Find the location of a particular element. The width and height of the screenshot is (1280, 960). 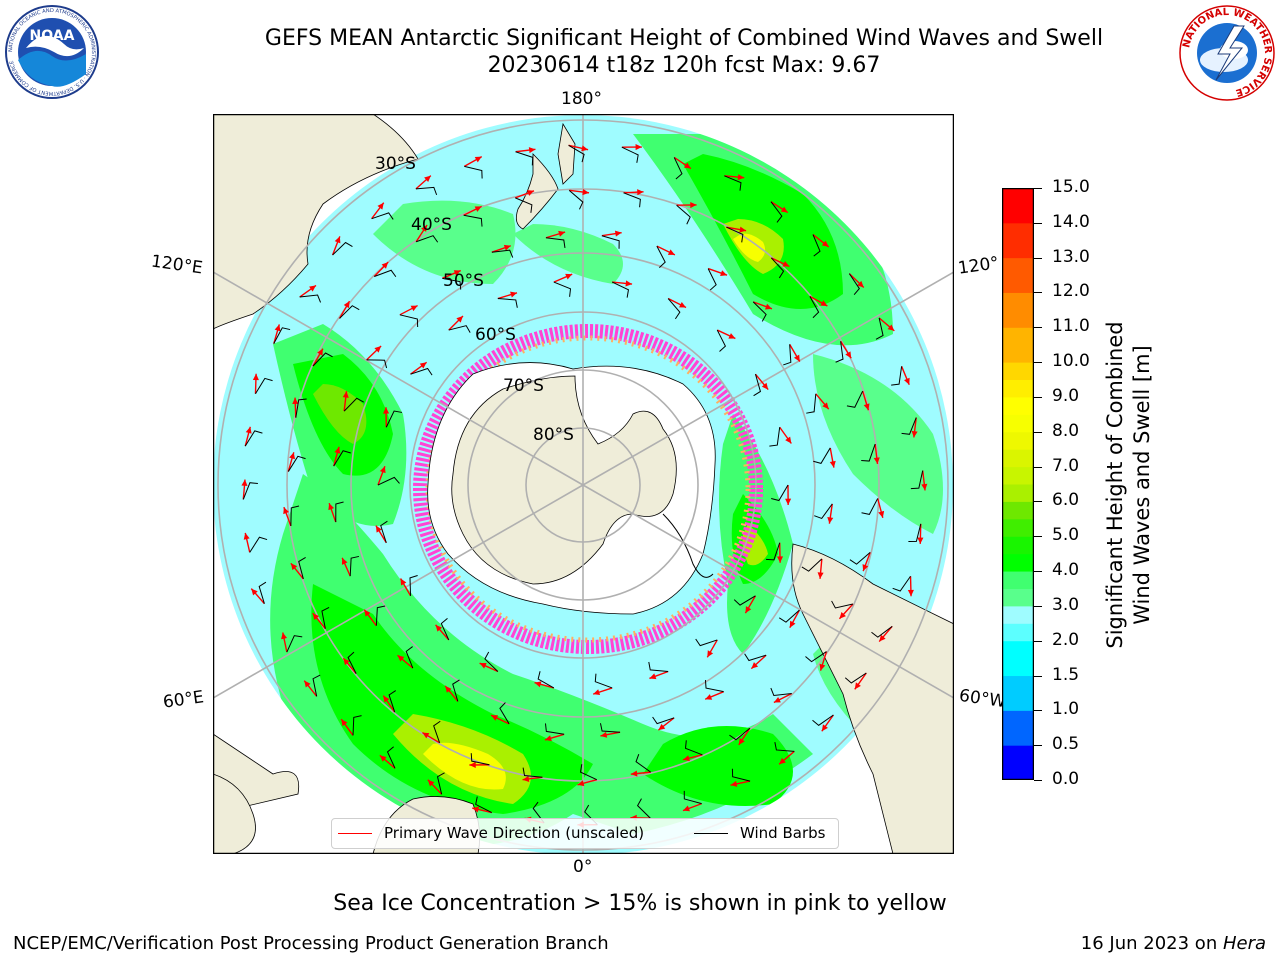

lat-label-30s: 30°S is located at coordinates (395, 164).